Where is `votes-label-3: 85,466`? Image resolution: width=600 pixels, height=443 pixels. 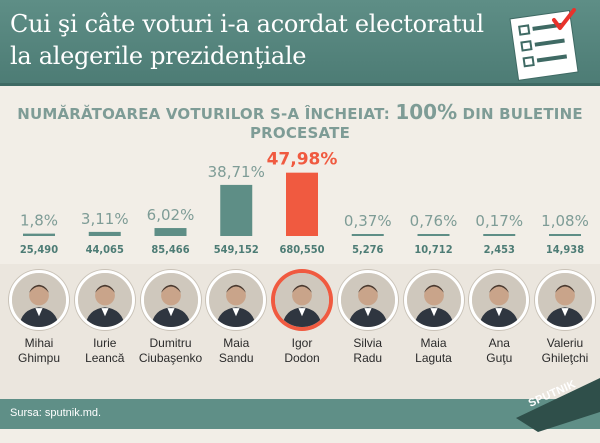 votes-label-3: 85,466 is located at coordinates (170, 249).